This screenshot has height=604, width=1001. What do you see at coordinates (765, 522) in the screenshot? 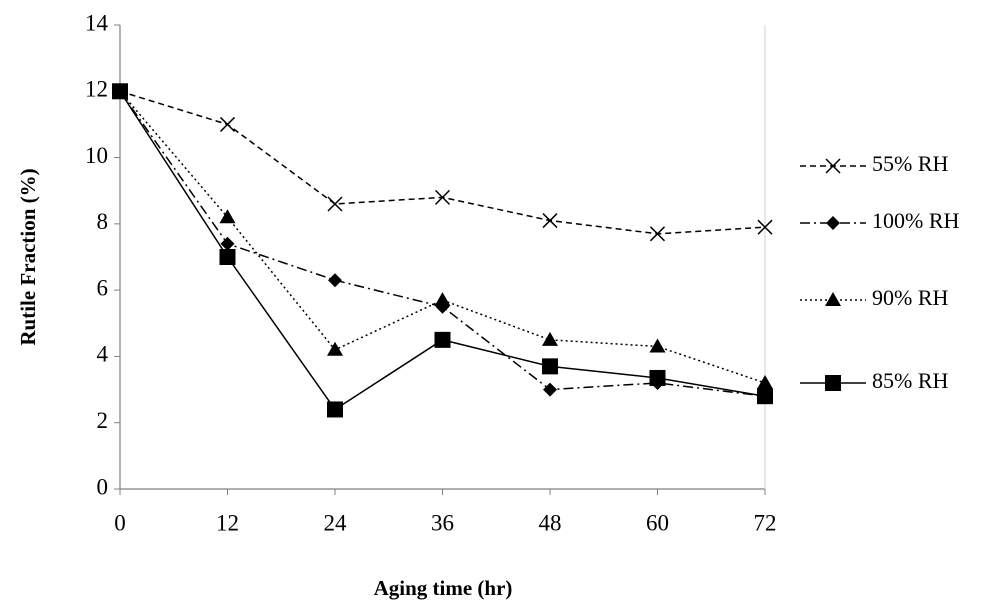
I see `x-tick-label: 72` at bounding box center [765, 522].